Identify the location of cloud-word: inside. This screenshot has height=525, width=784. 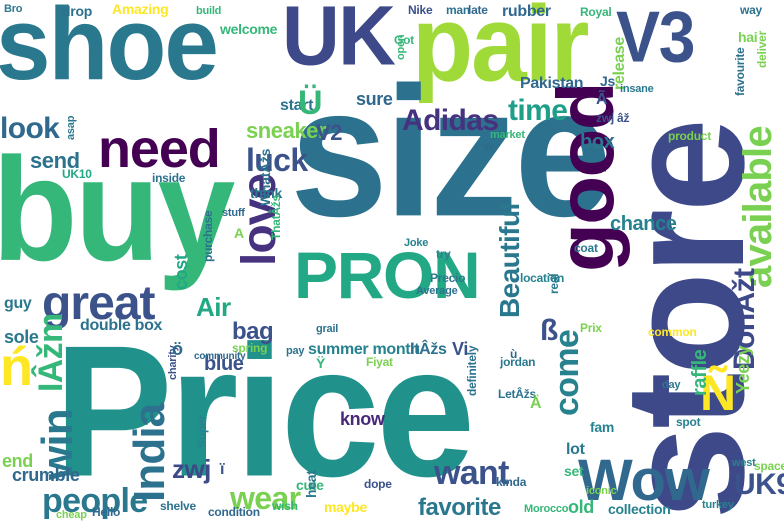
(169, 178).